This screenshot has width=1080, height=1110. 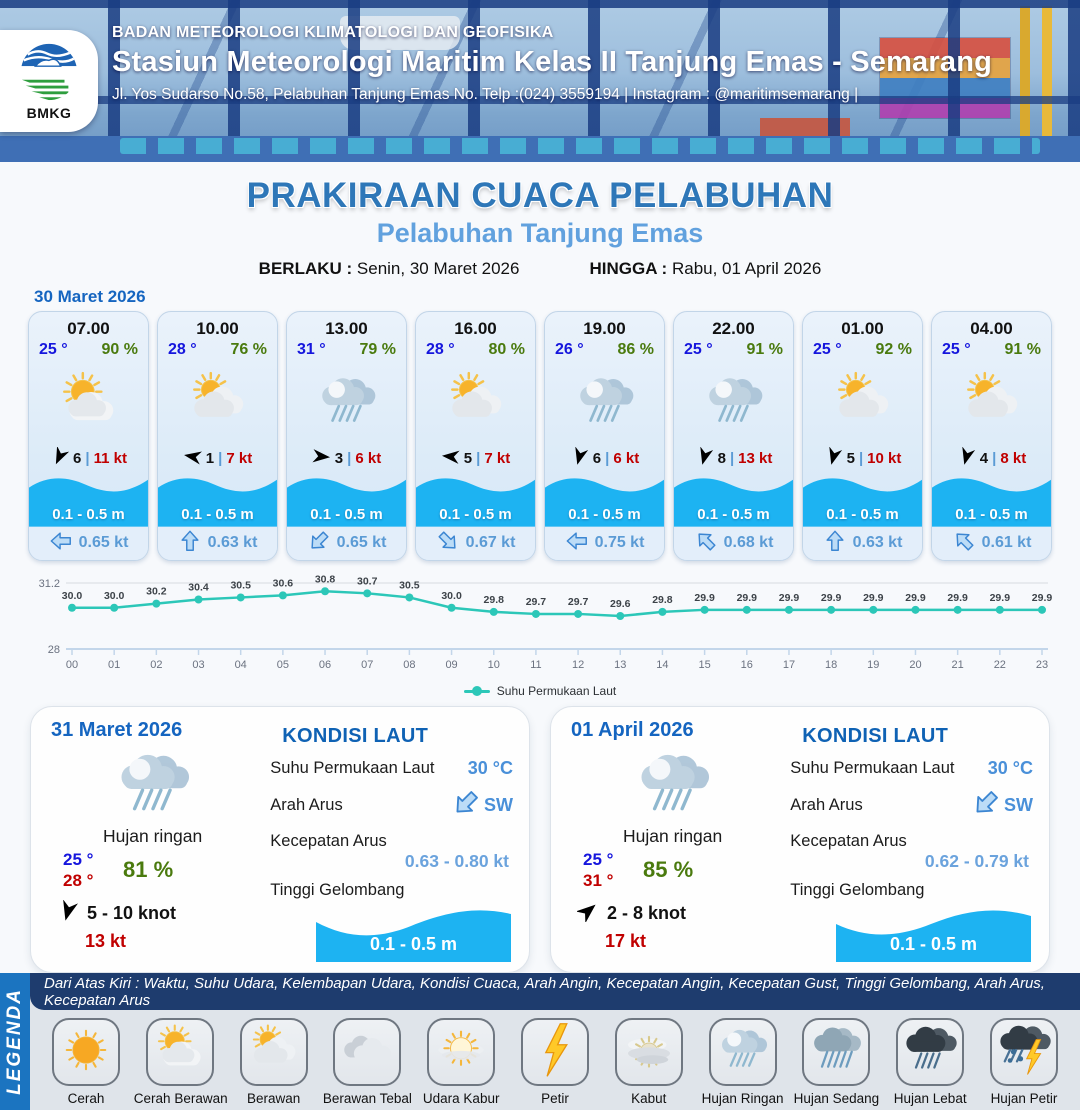 What do you see at coordinates (556, 691) in the screenshot?
I see `chart-legend-label: Suhu Permukaan Laut` at bounding box center [556, 691].